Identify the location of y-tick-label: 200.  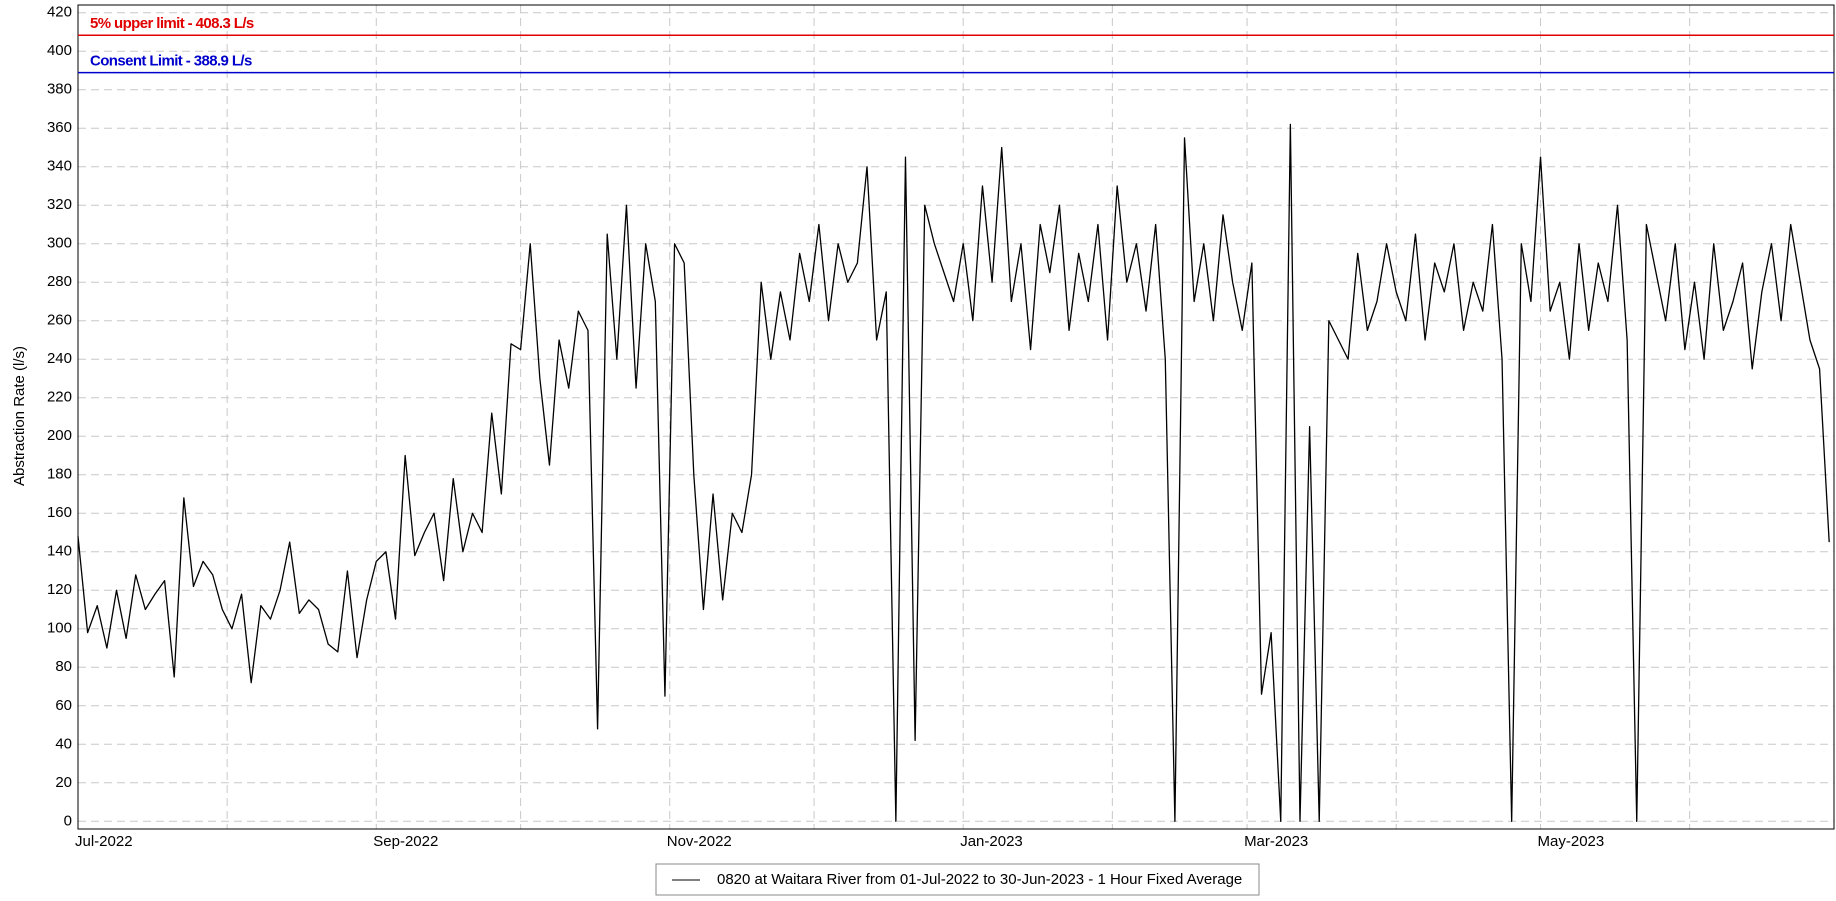
(59, 435).